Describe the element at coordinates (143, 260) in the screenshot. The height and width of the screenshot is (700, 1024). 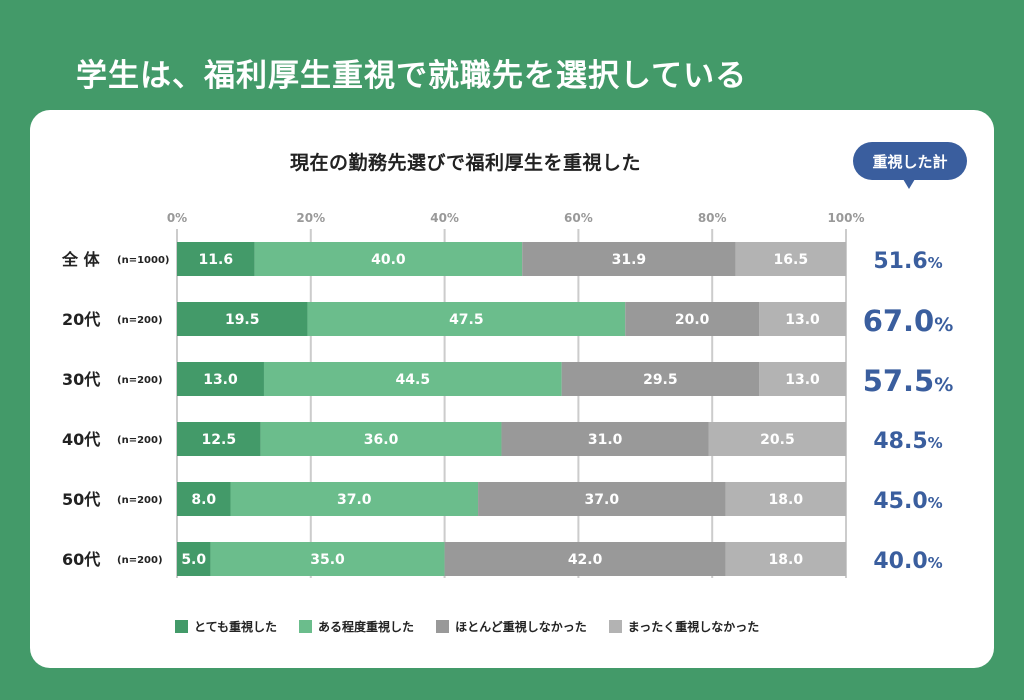
I see `category-n-label: (n=1000)` at that location.